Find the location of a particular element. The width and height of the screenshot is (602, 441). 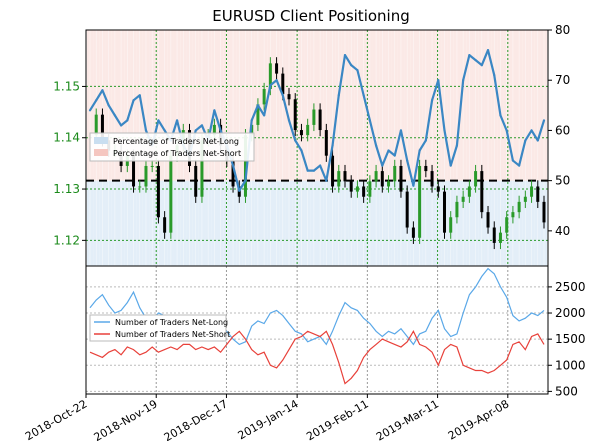

pct-tick-label: 70 is located at coordinates (562, 80).